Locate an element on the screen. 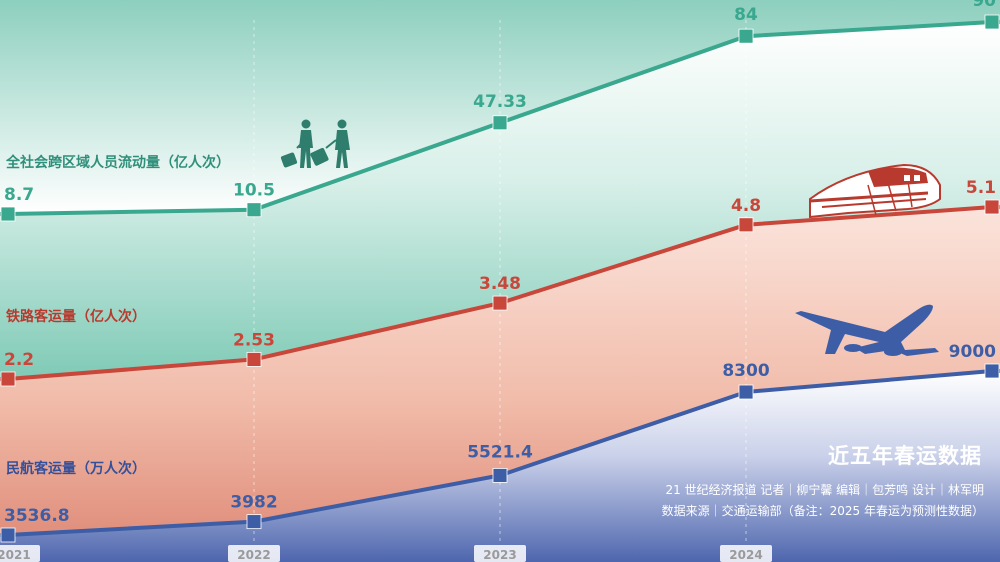  travelers-icon is located at coordinates (315, 143).